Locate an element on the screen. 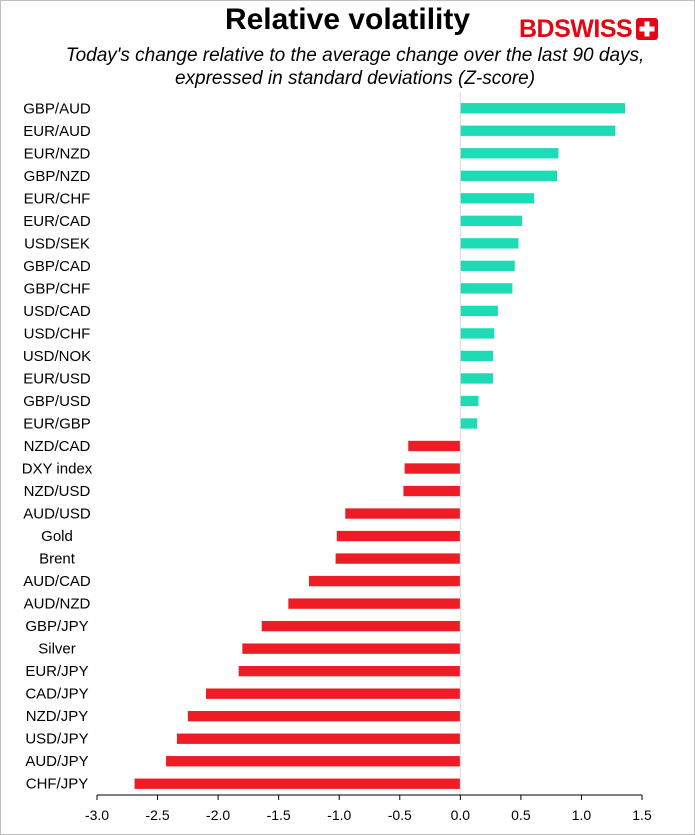  category-label: EUR/JPY is located at coordinates (56, 671).